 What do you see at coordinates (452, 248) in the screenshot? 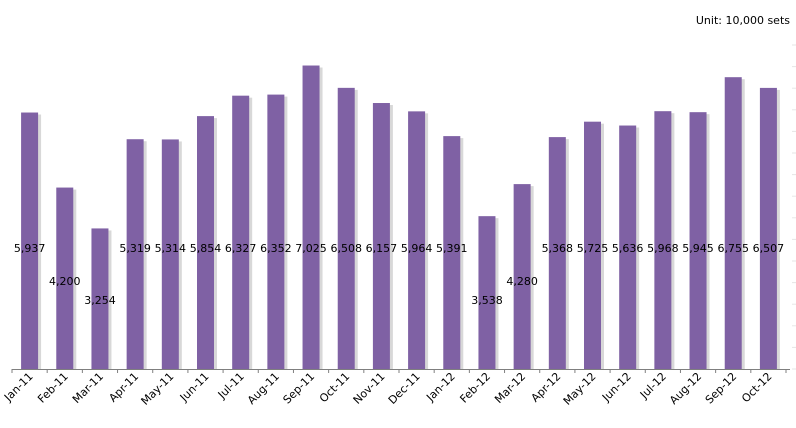
I see `data-label: 5,391` at bounding box center [452, 248].